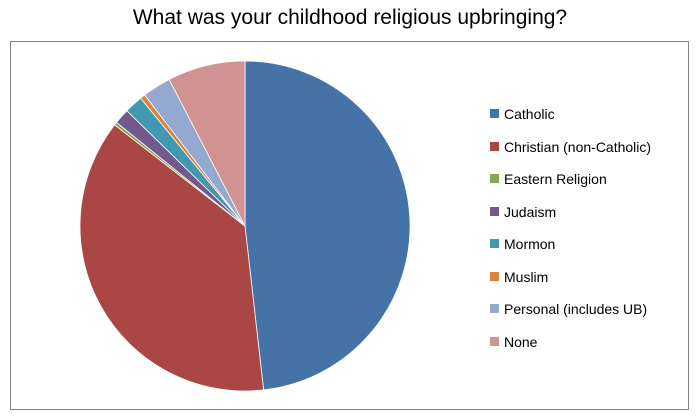 This screenshot has height=419, width=700. What do you see at coordinates (521, 341) in the screenshot?
I see `legend-label: None` at bounding box center [521, 341].